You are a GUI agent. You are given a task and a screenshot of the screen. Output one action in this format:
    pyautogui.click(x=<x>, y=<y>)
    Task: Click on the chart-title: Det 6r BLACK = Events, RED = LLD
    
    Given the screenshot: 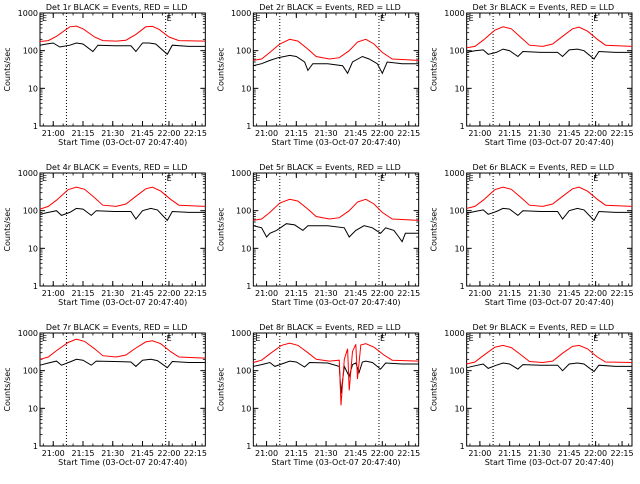 What is the action you would take?
    pyautogui.click(x=544, y=167)
    